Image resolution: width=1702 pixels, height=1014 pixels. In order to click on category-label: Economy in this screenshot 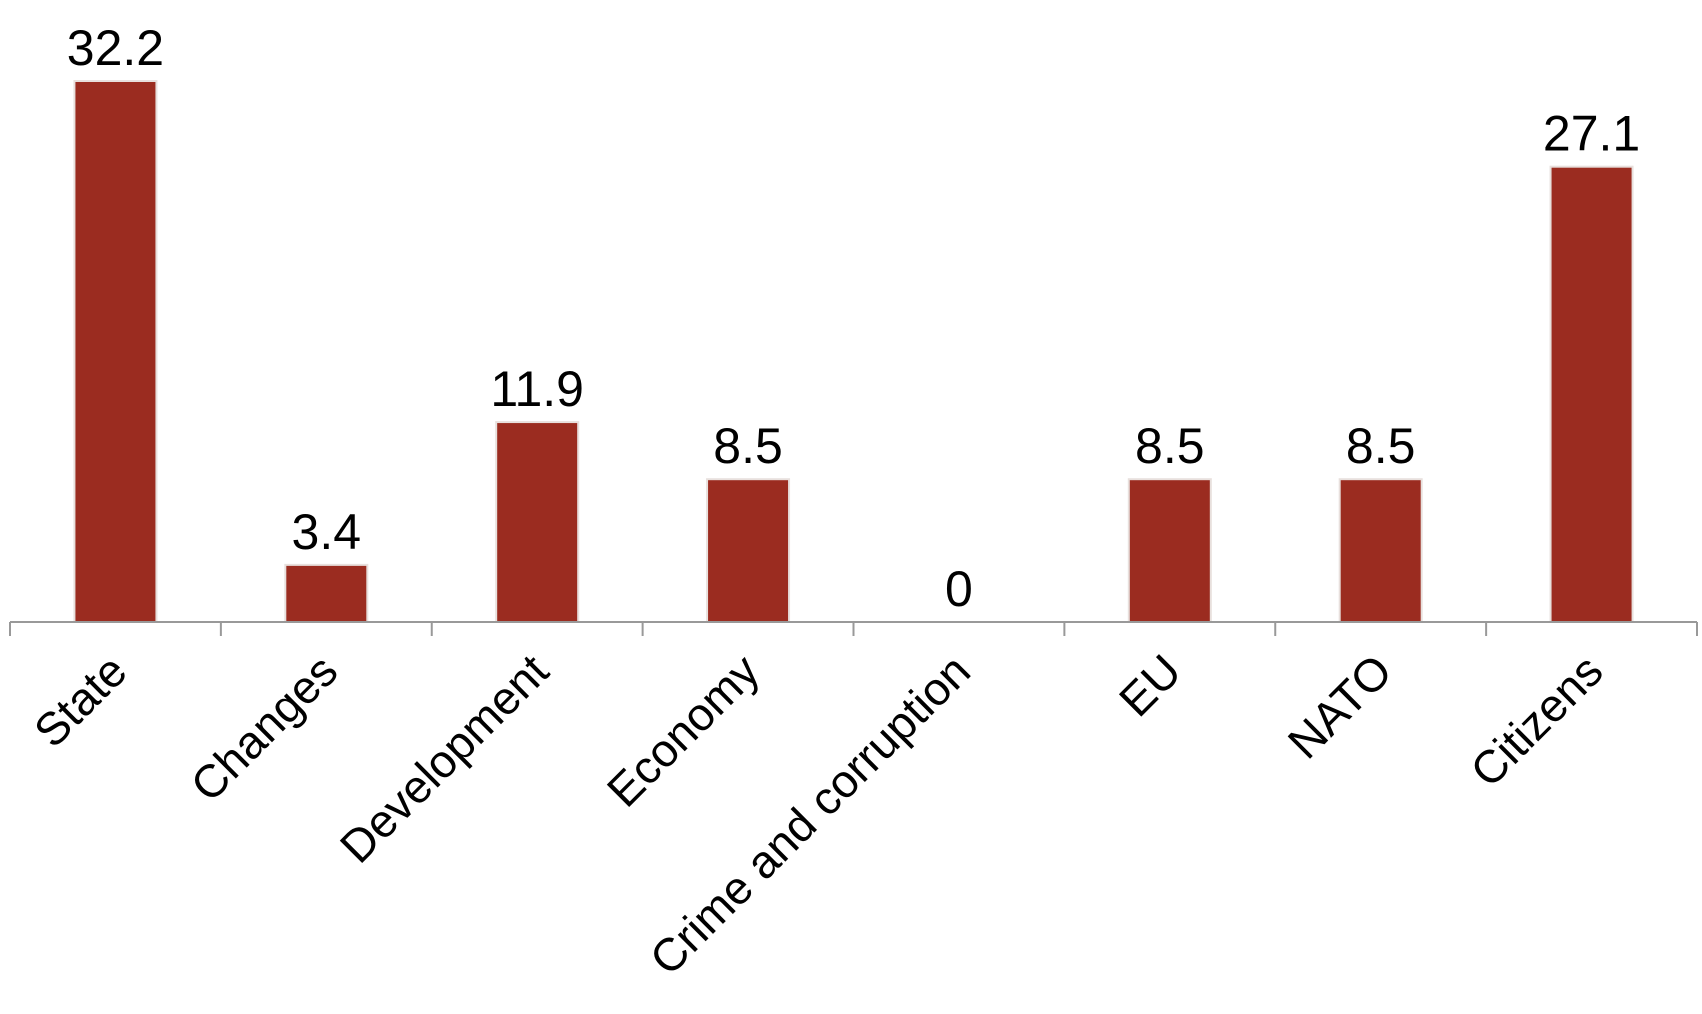, I will do `click(683, 730)`.